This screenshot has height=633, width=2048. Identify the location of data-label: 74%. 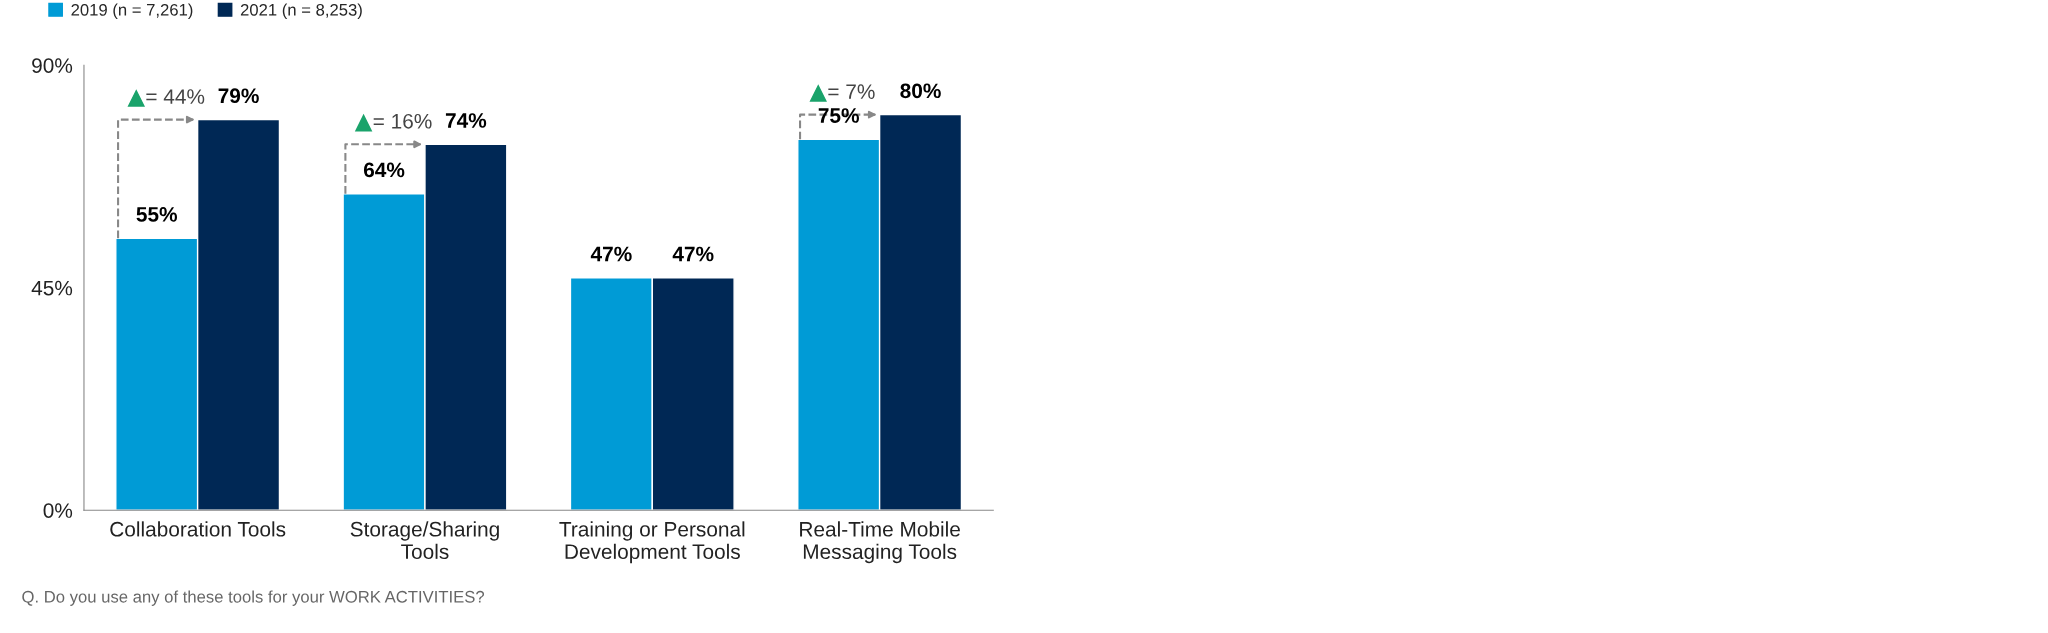
(466, 120).